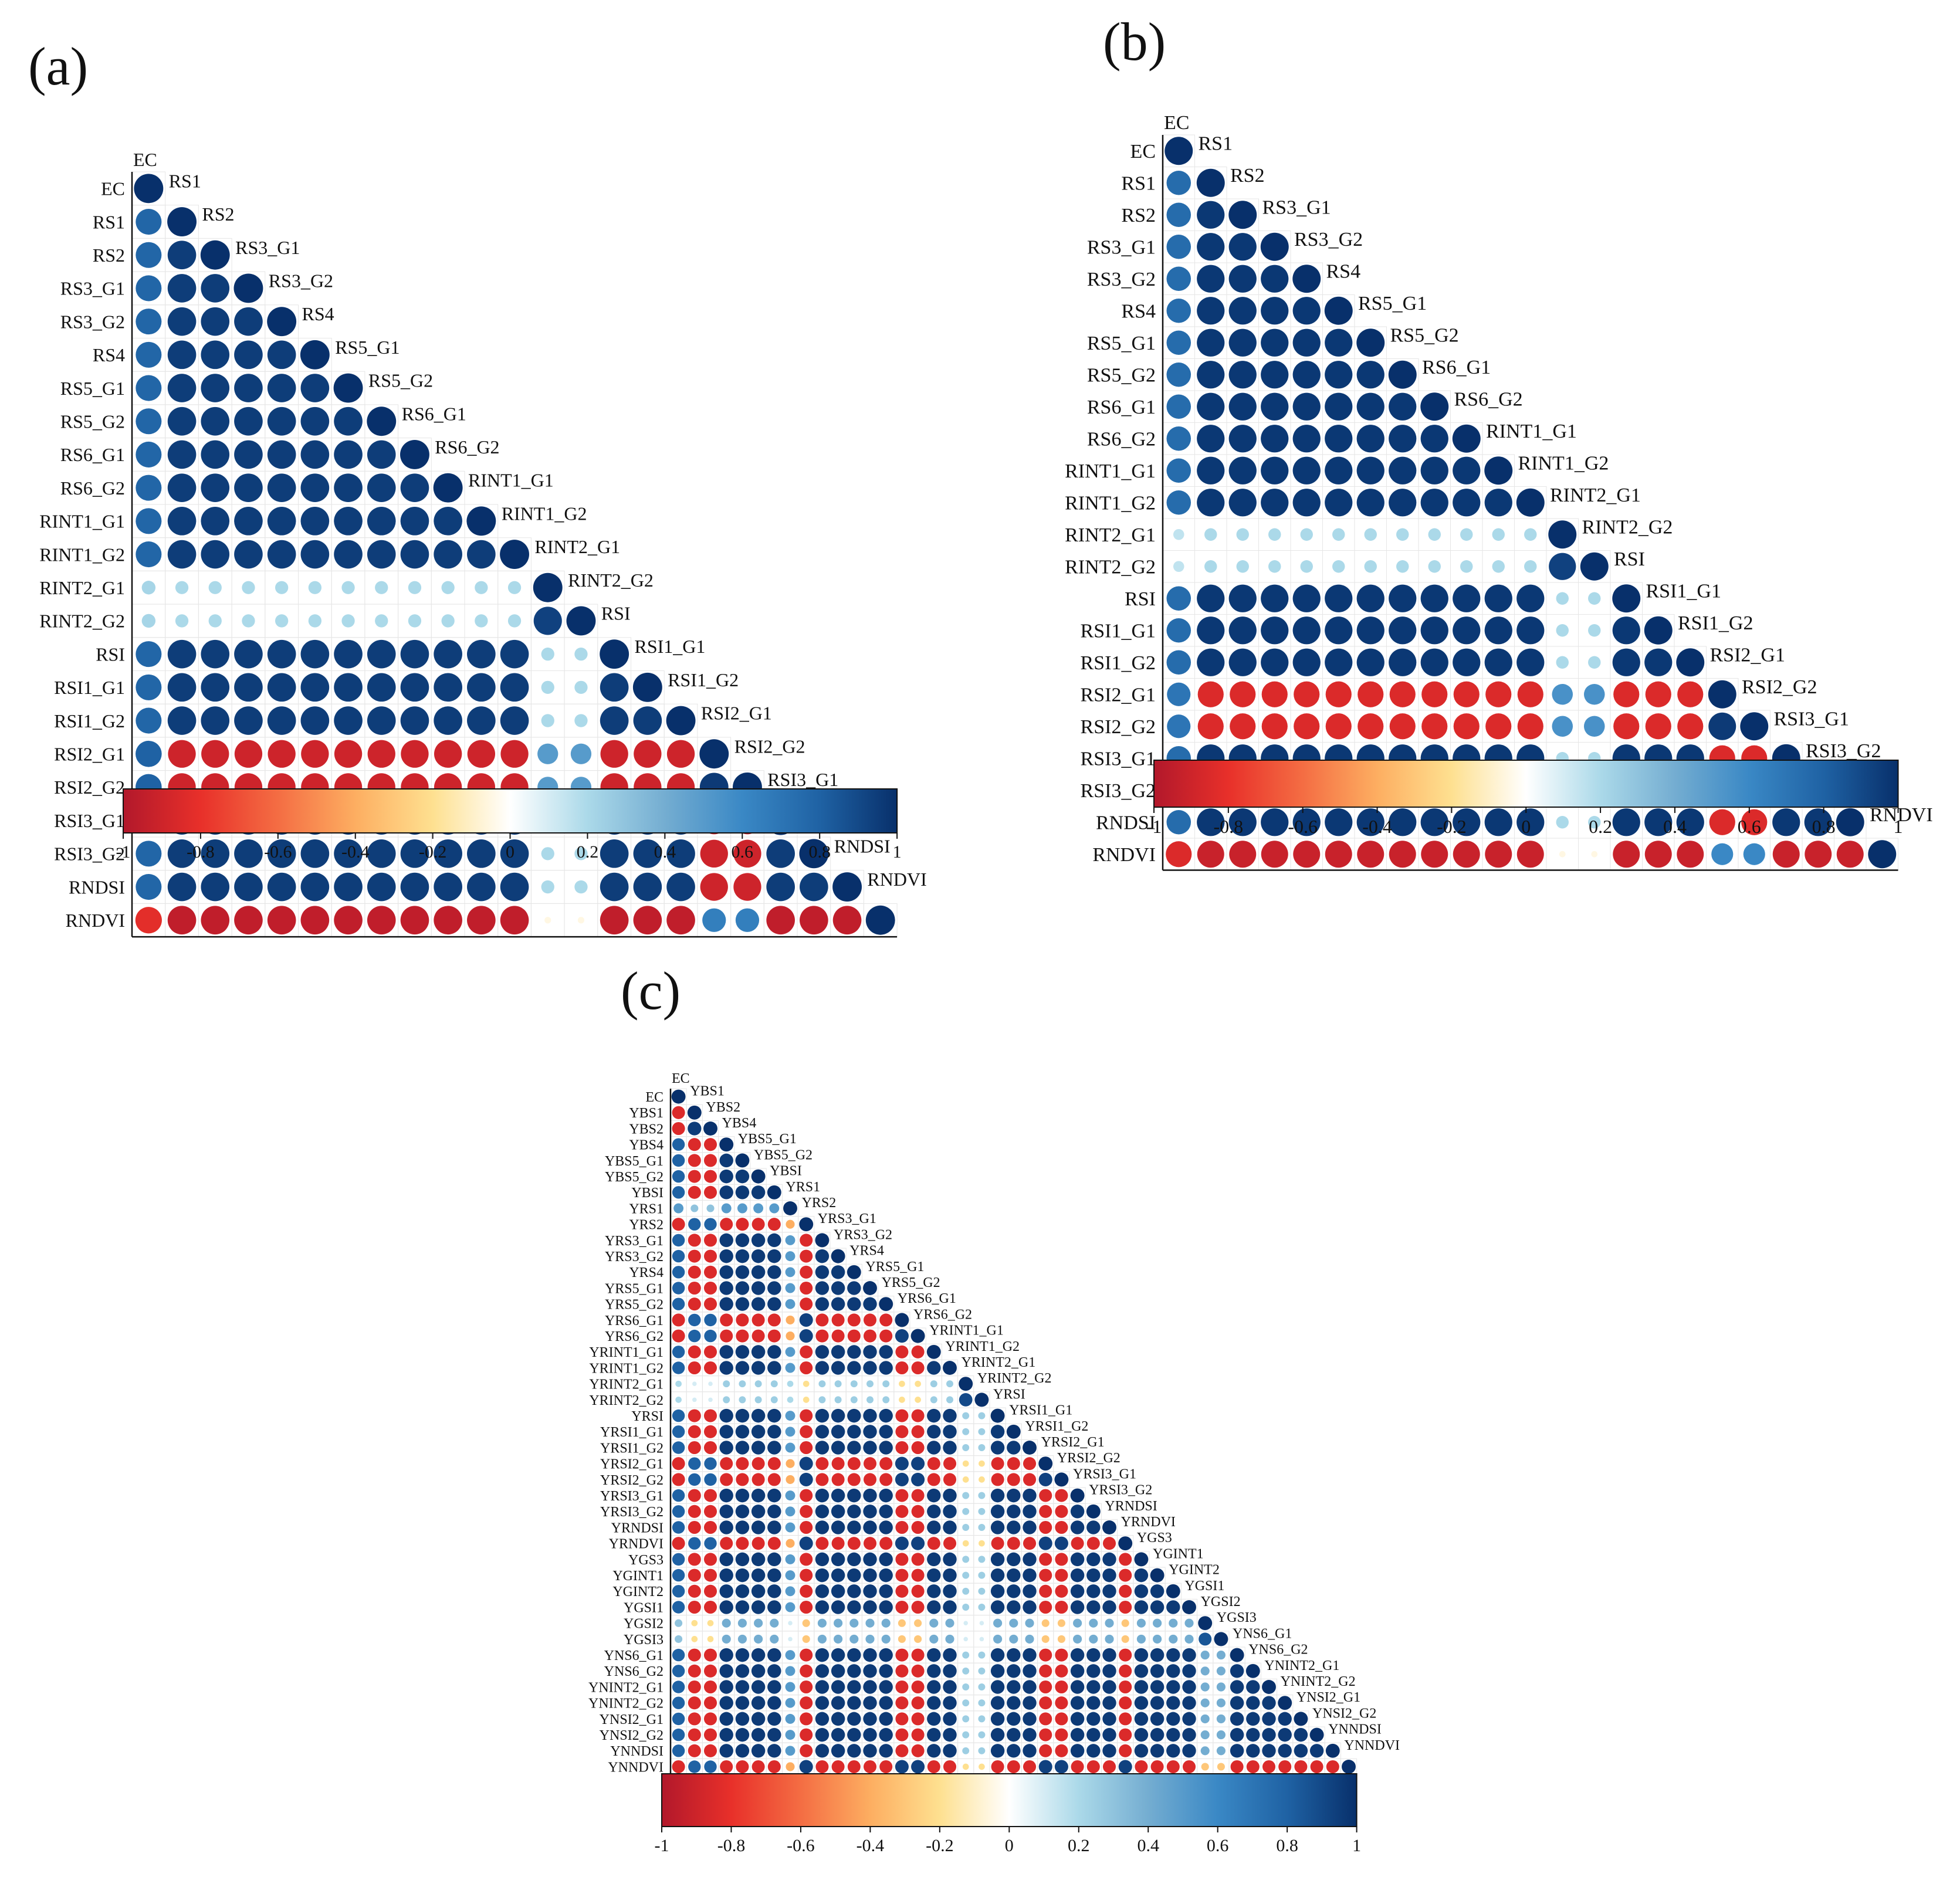 This screenshot has height=1877, width=1960. What do you see at coordinates (791, 1543) in the screenshot?
I see `corr-point-yrndvi-yrs1` at bounding box center [791, 1543].